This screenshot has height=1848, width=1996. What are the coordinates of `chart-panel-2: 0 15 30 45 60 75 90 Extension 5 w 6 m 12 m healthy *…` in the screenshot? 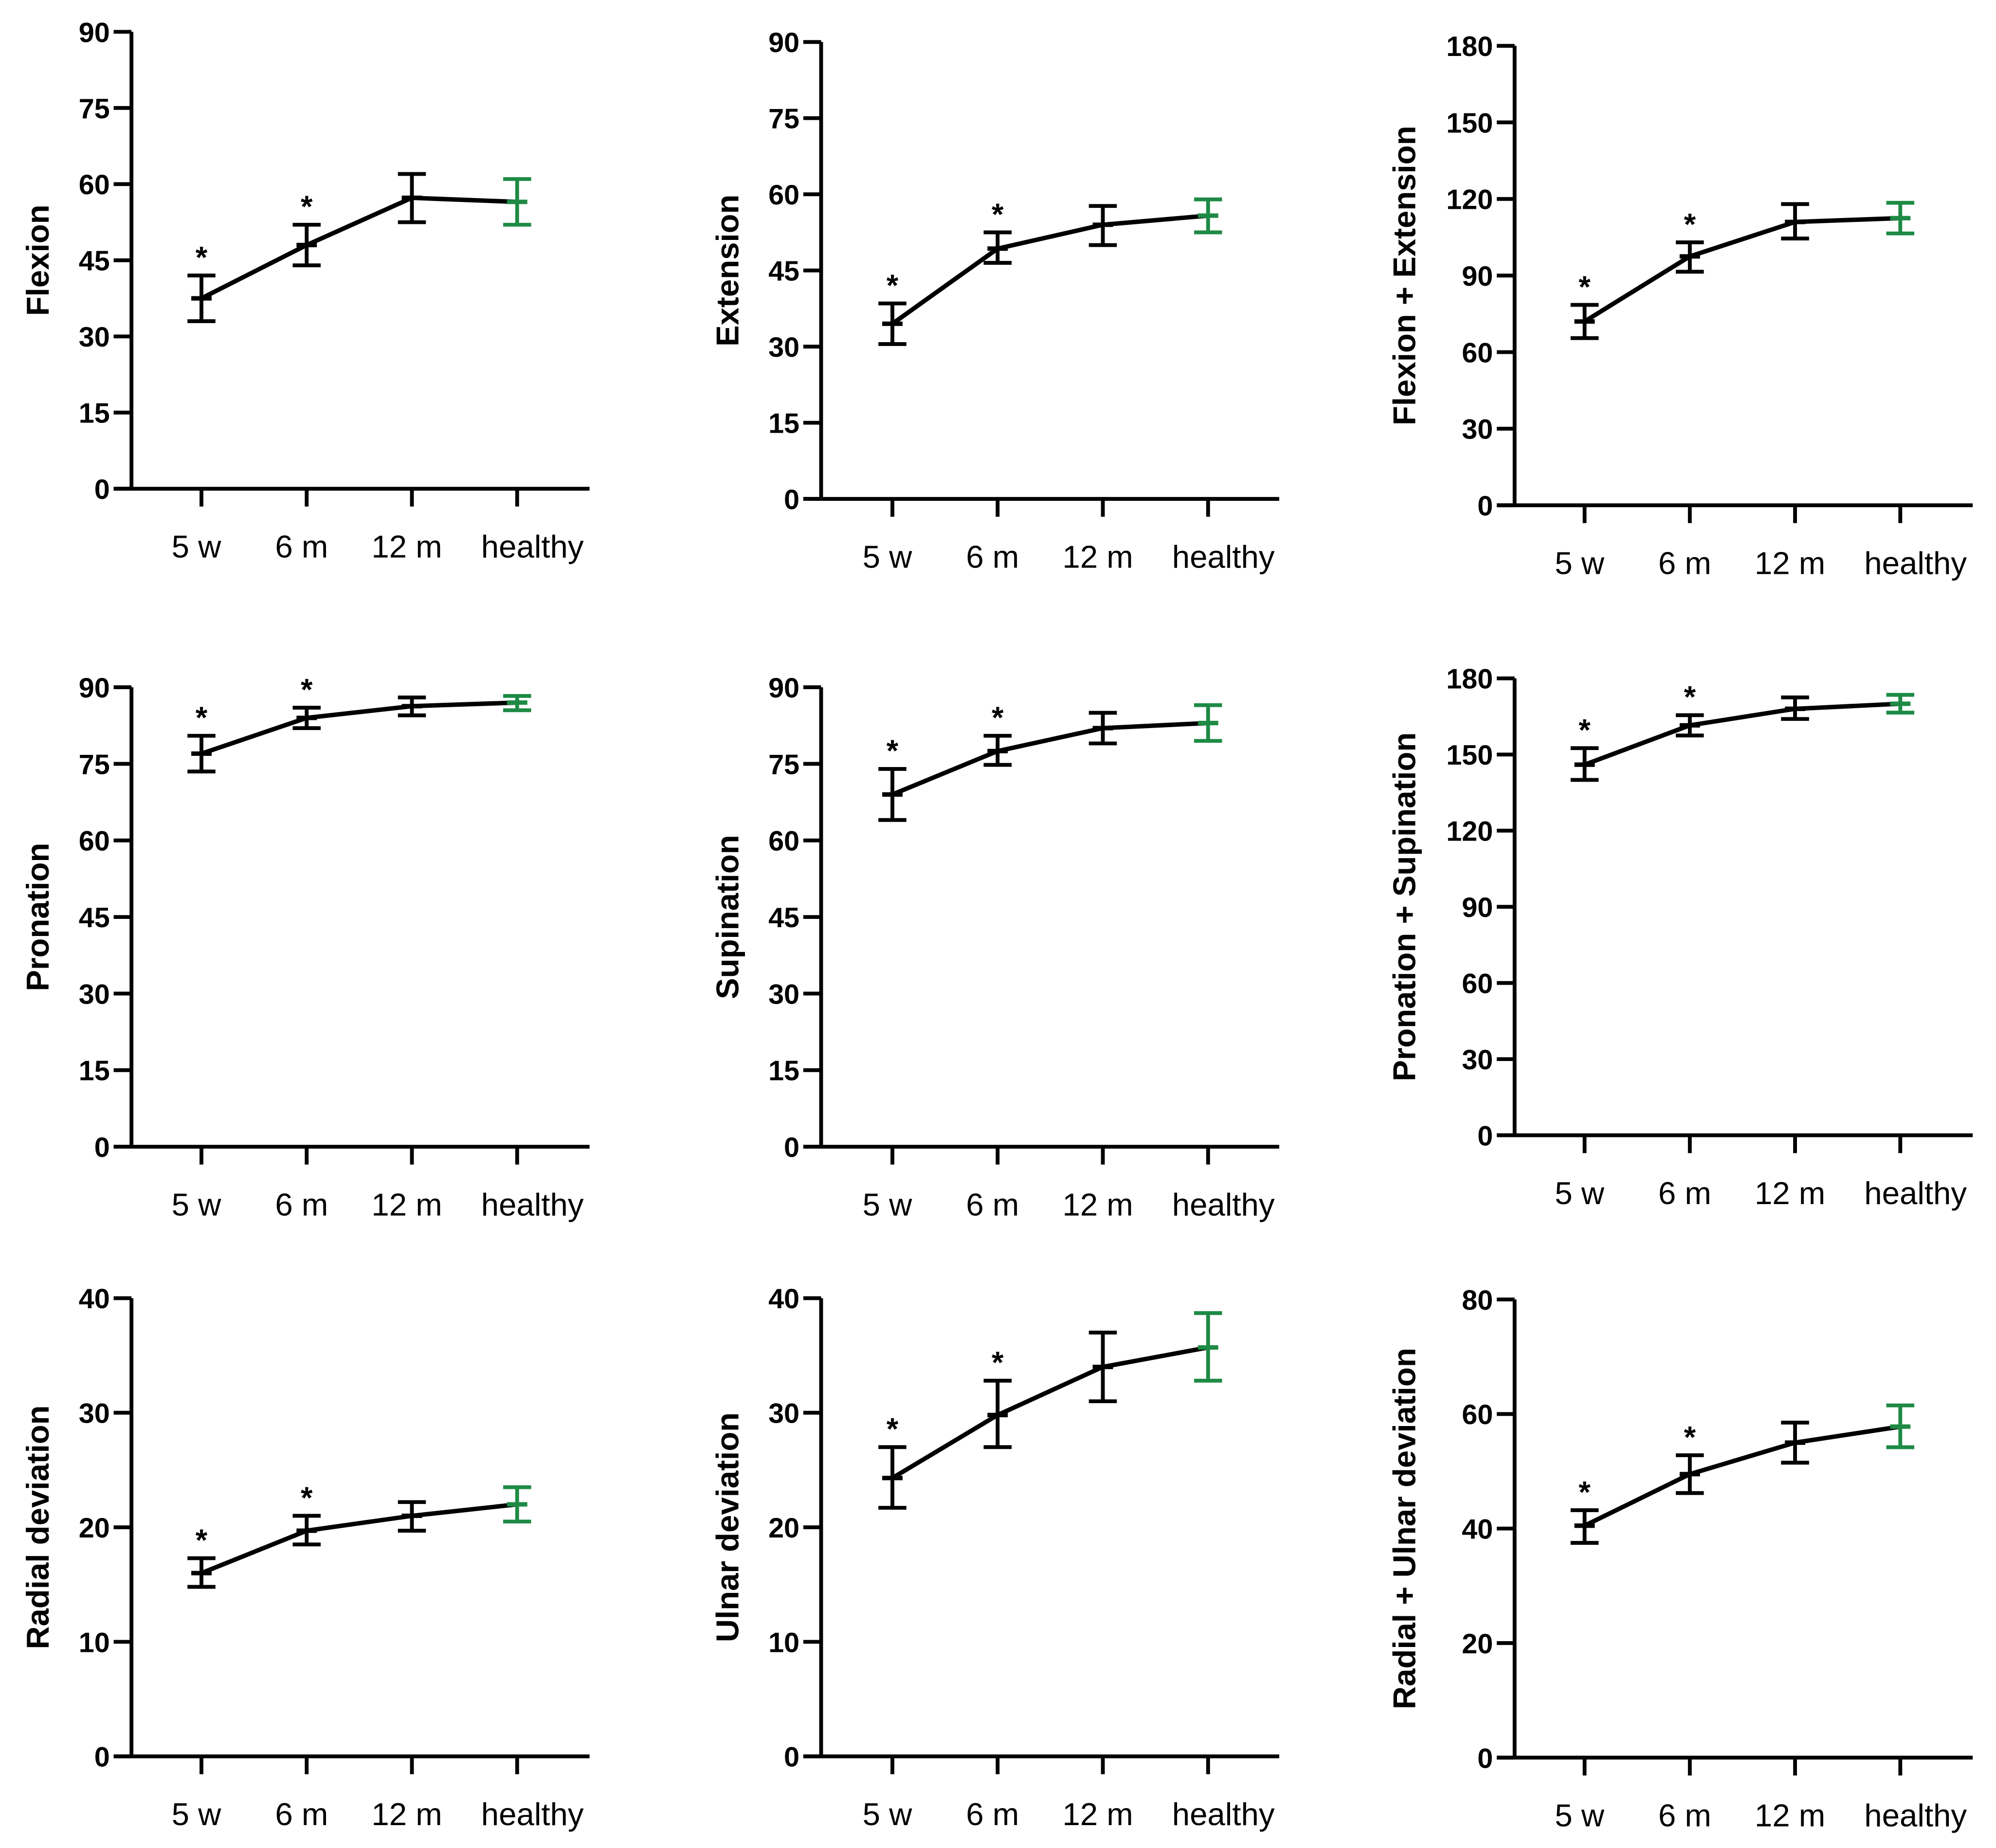 It's located at (995, 300).